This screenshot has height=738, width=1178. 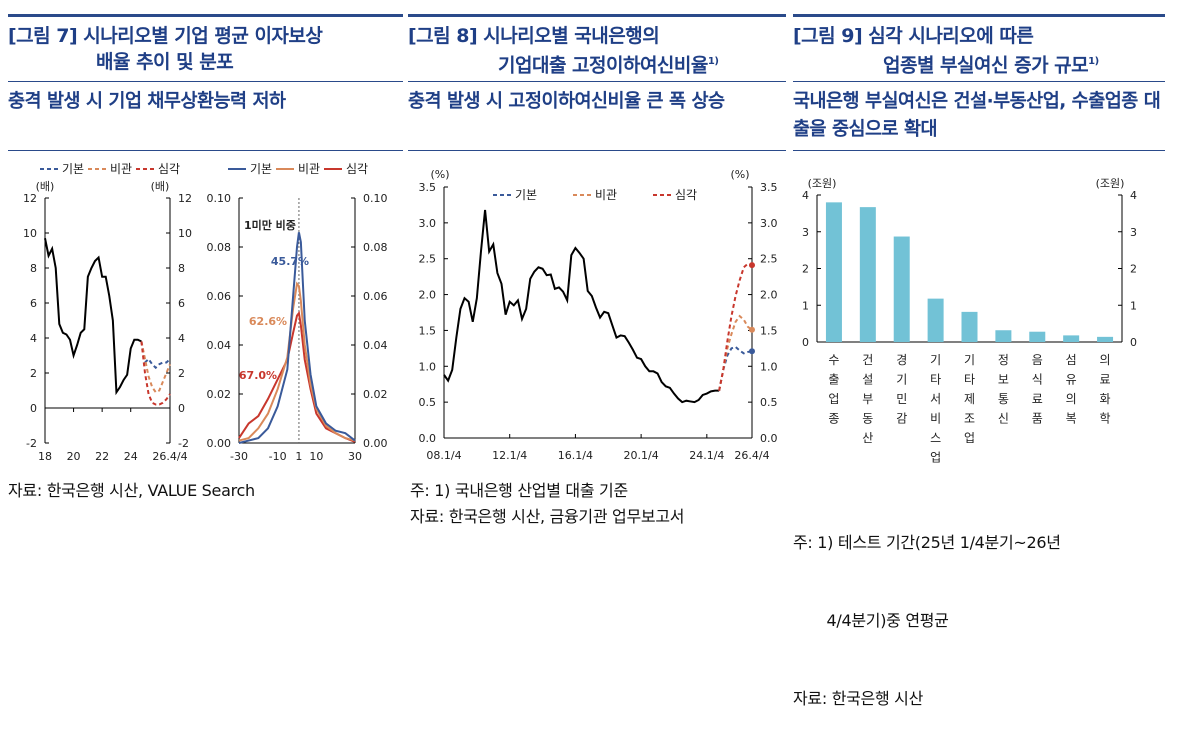 What do you see at coordinates (131, 456) in the screenshot?
I see `x-tick-label: 24` at bounding box center [131, 456].